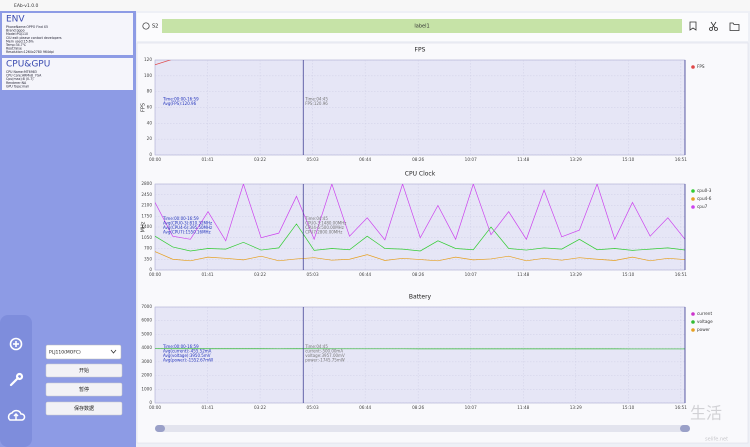 The width and height of the screenshot is (750, 447). Describe the element at coordinates (27, 27) in the screenshot. I see `env-line: PhoneName:OPPO Find X5` at that location.